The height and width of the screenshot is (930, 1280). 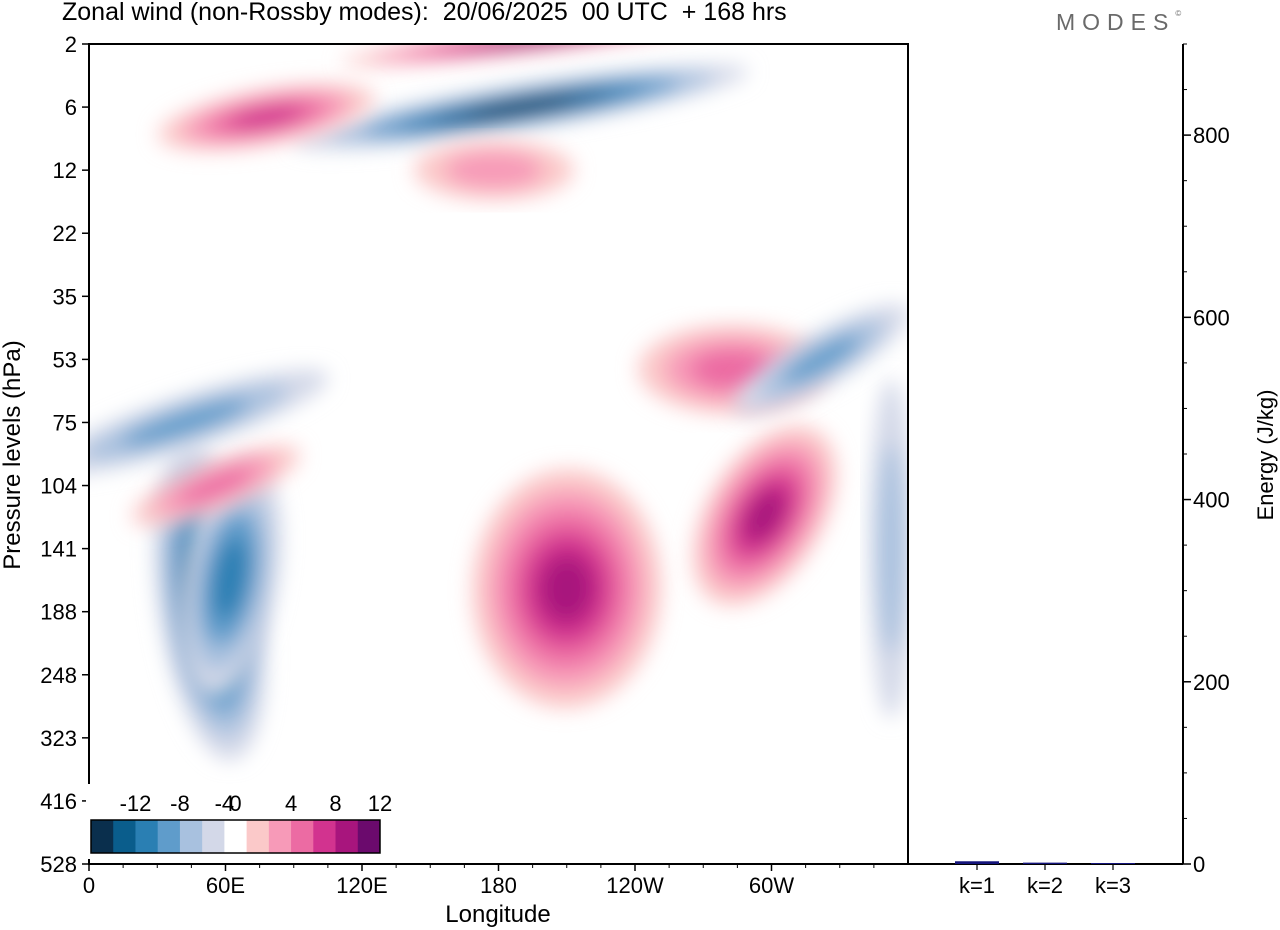 I want to click on y-tick-label: 75, so click(x=65, y=422).